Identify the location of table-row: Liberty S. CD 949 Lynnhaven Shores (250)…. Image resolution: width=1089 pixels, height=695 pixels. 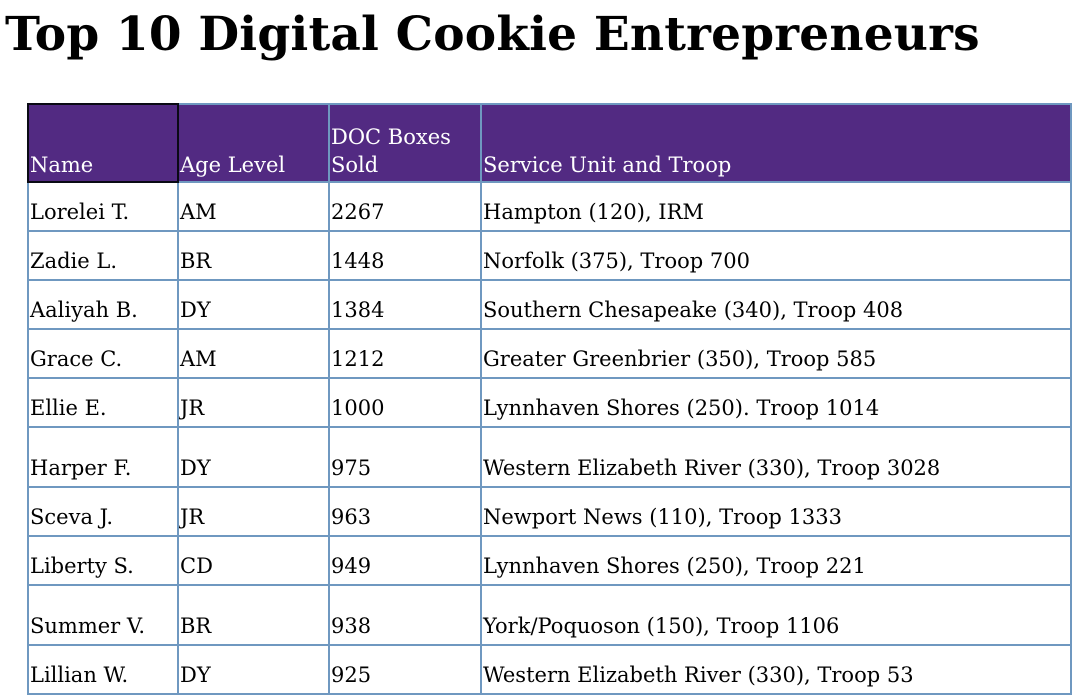
(549, 560).